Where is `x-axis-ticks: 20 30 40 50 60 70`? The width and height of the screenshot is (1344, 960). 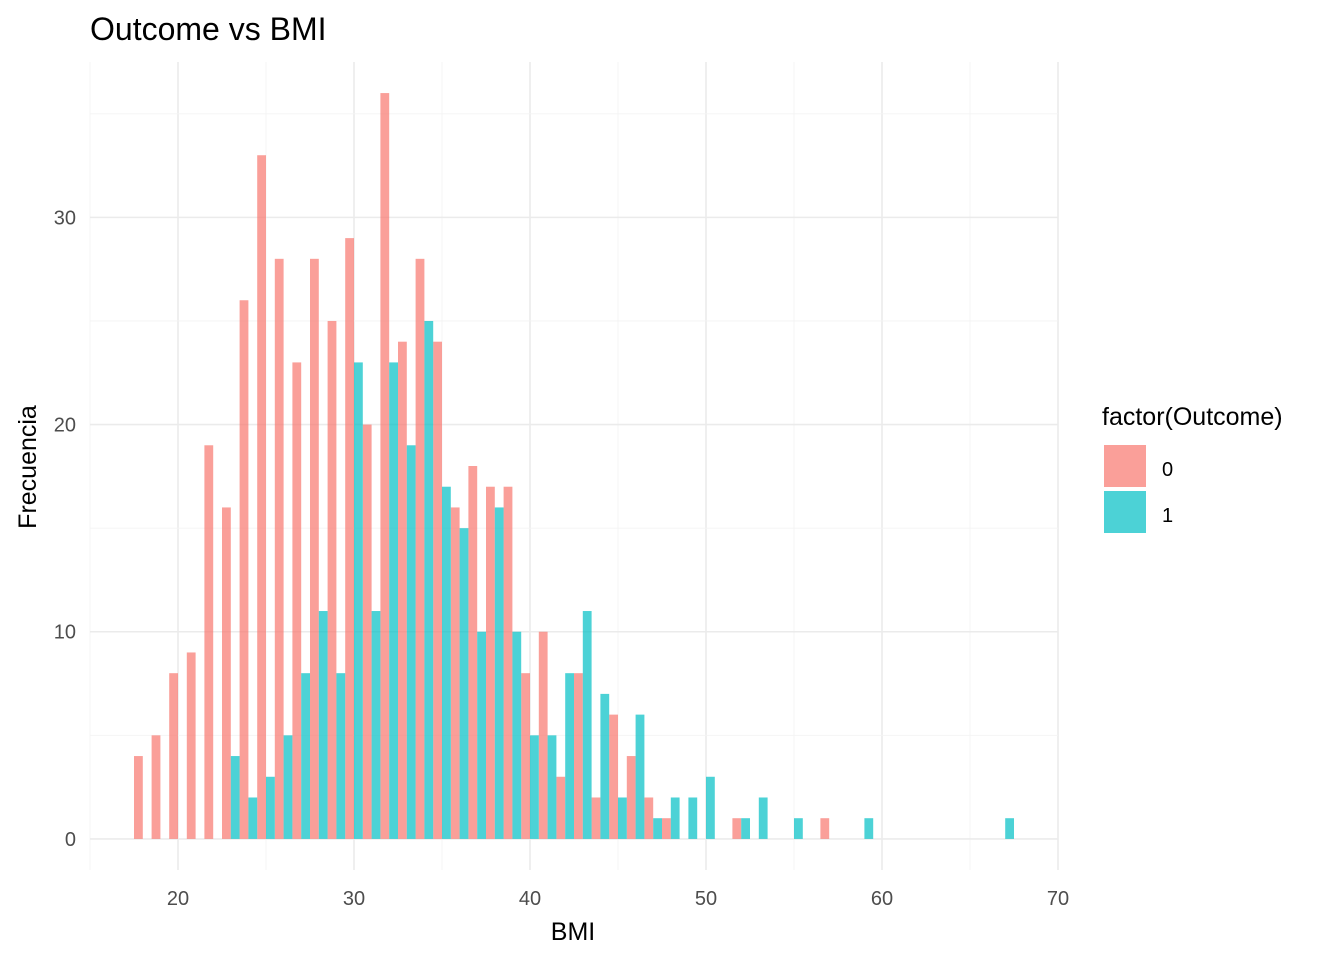
x-axis-ticks: 20 30 40 50 60 70 is located at coordinates (618, 899).